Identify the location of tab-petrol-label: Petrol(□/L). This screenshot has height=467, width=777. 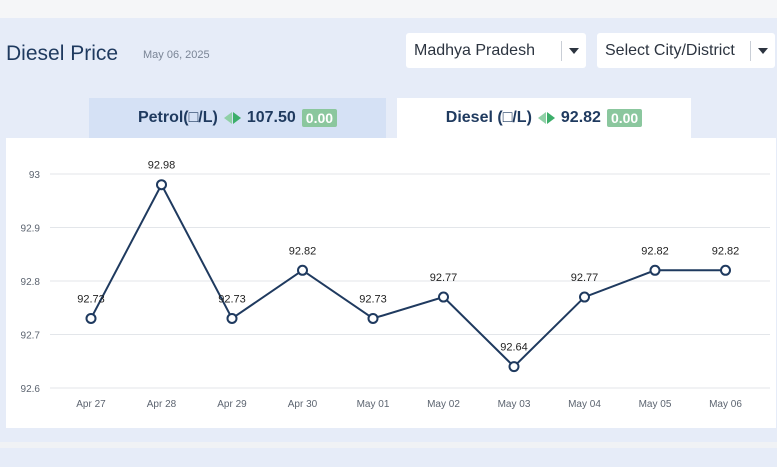
(177, 117).